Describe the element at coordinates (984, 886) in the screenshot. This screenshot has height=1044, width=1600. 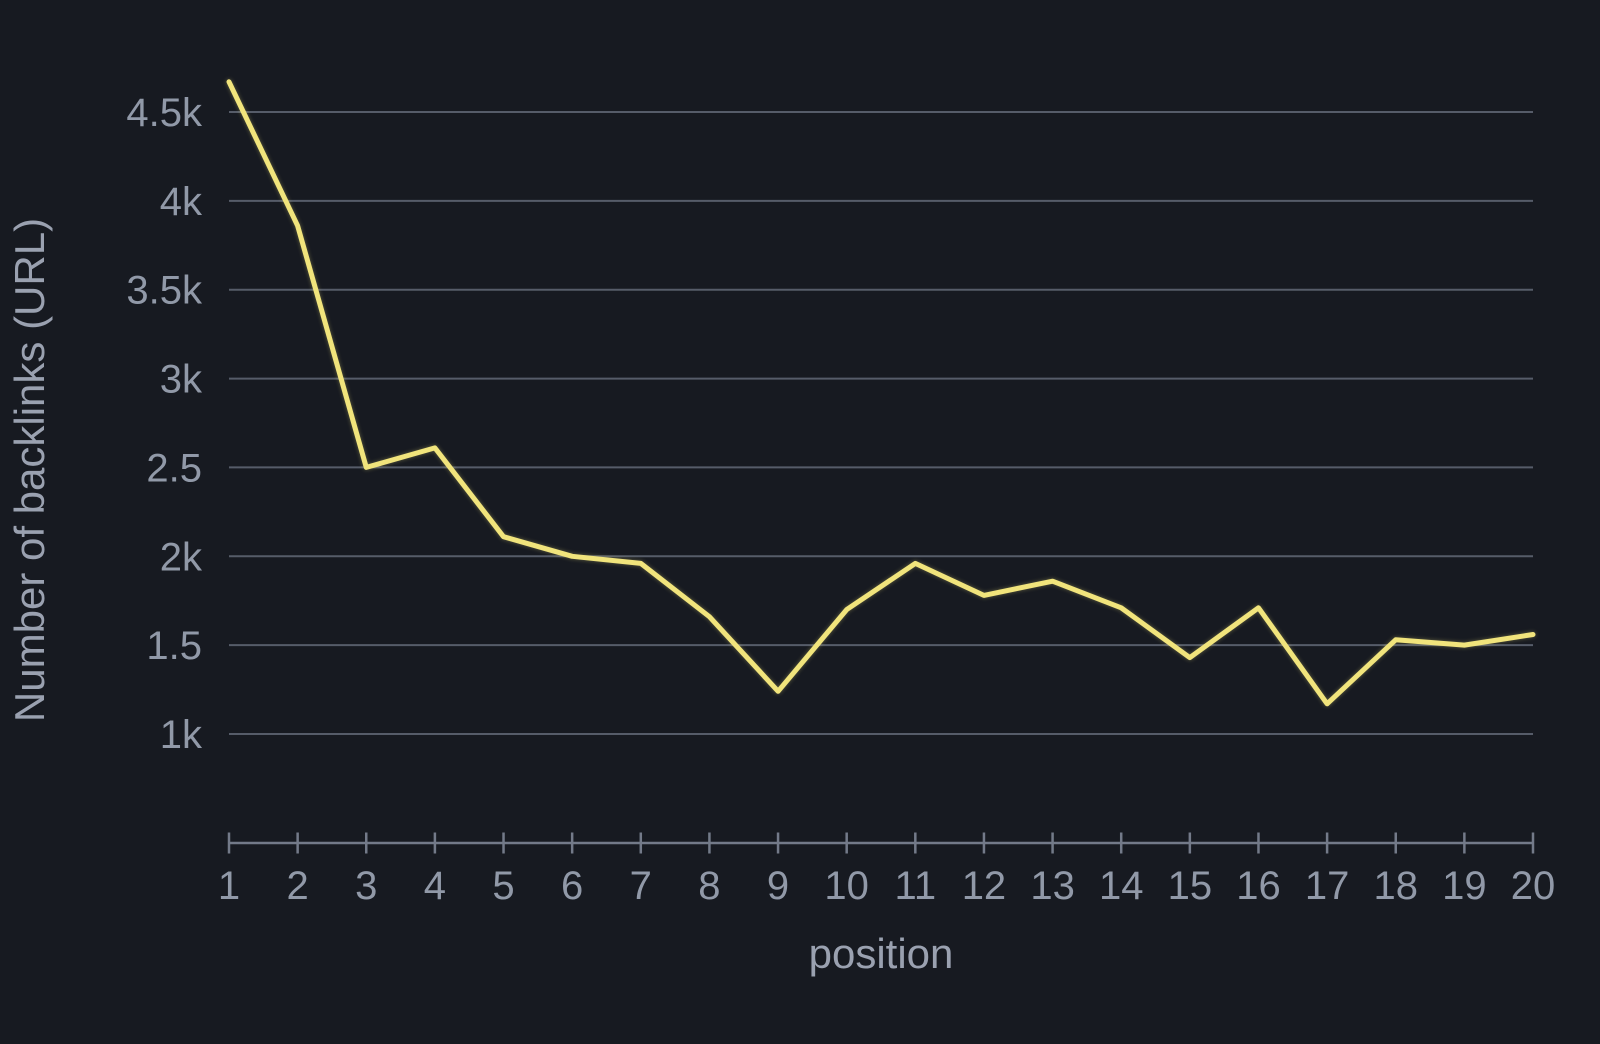
I see `x-tick-label: 12` at that location.